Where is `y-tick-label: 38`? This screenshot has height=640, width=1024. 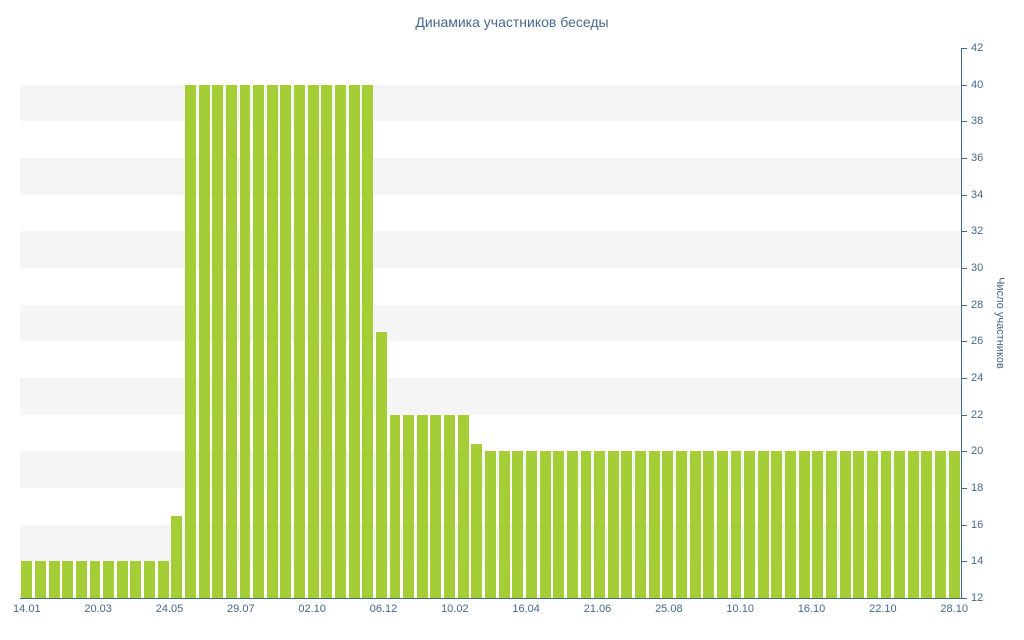
y-tick-label: 38 is located at coordinates (977, 121).